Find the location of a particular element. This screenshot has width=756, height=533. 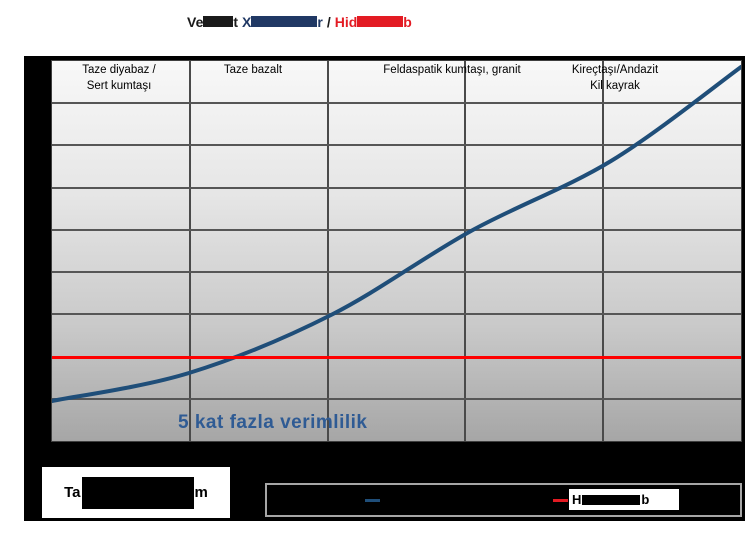

legend-blue-dash-icon is located at coordinates (372, 500).